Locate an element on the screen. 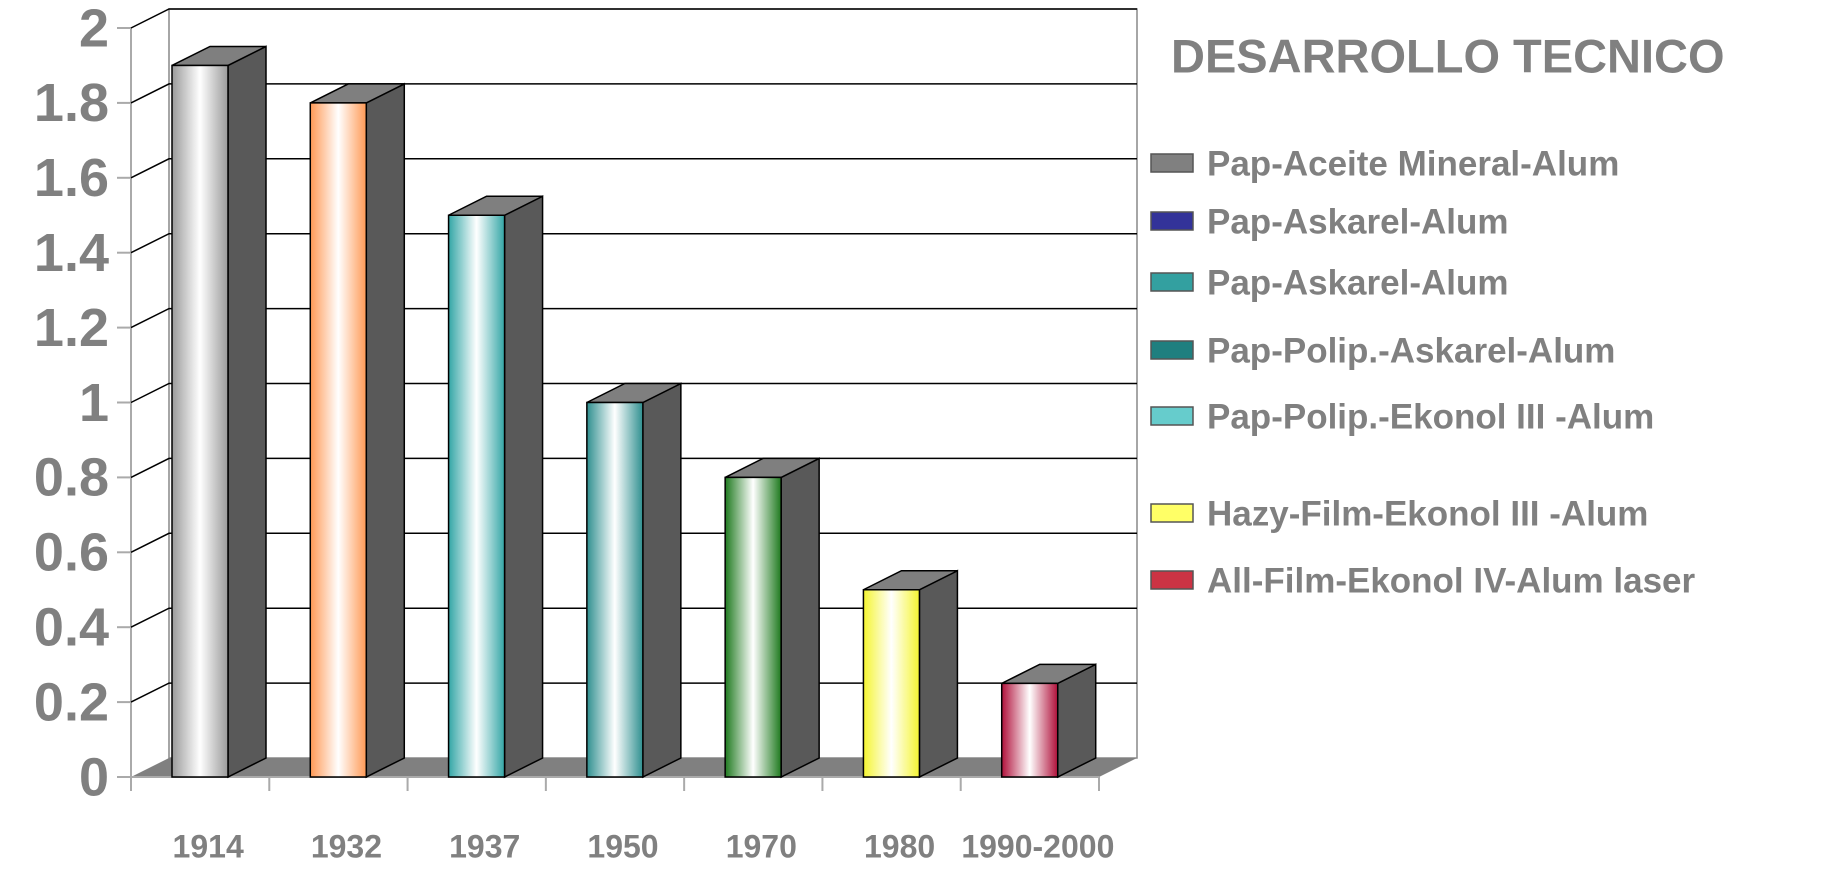 The width and height of the screenshot is (1833, 874). y-tick-label: 0 is located at coordinates (94, 777).